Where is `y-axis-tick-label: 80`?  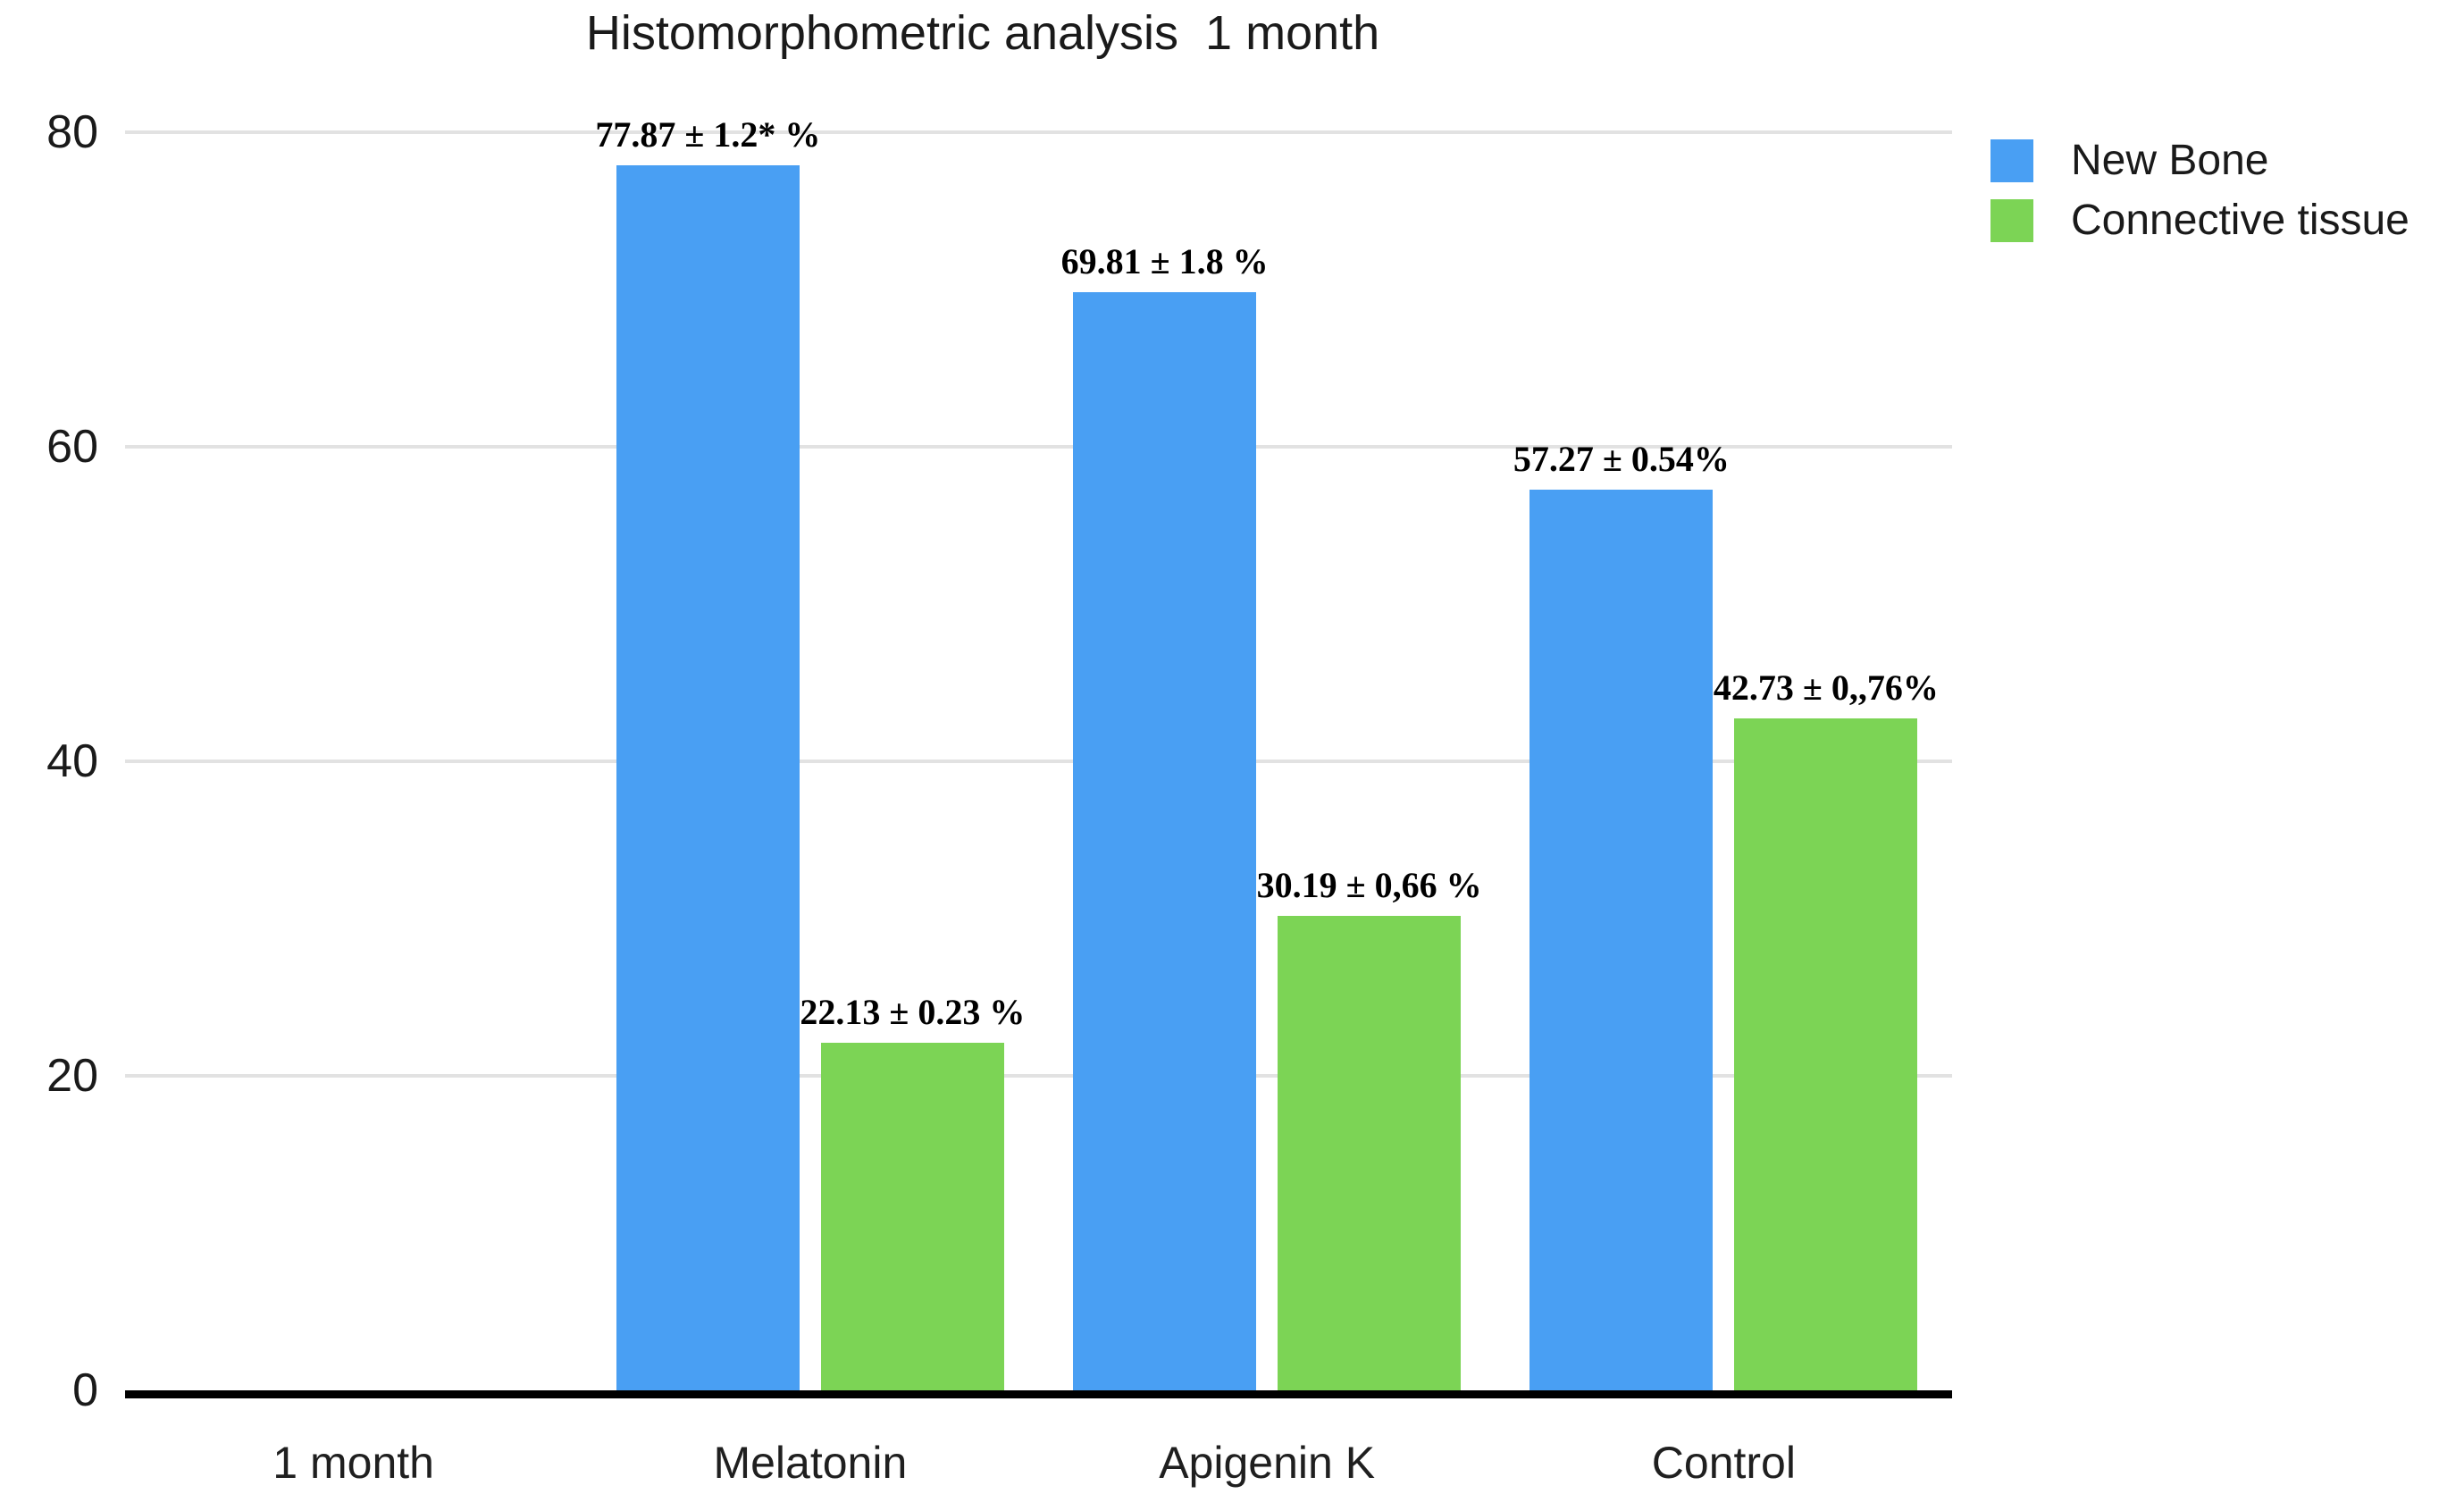
y-axis-tick-label: 80 is located at coordinates (72, 132).